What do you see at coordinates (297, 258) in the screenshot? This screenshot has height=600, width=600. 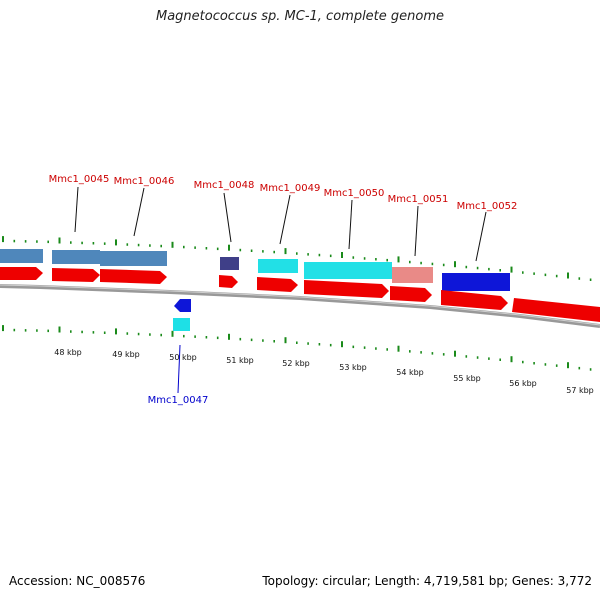 I see `outer-tick-track` at bounding box center [297, 258].